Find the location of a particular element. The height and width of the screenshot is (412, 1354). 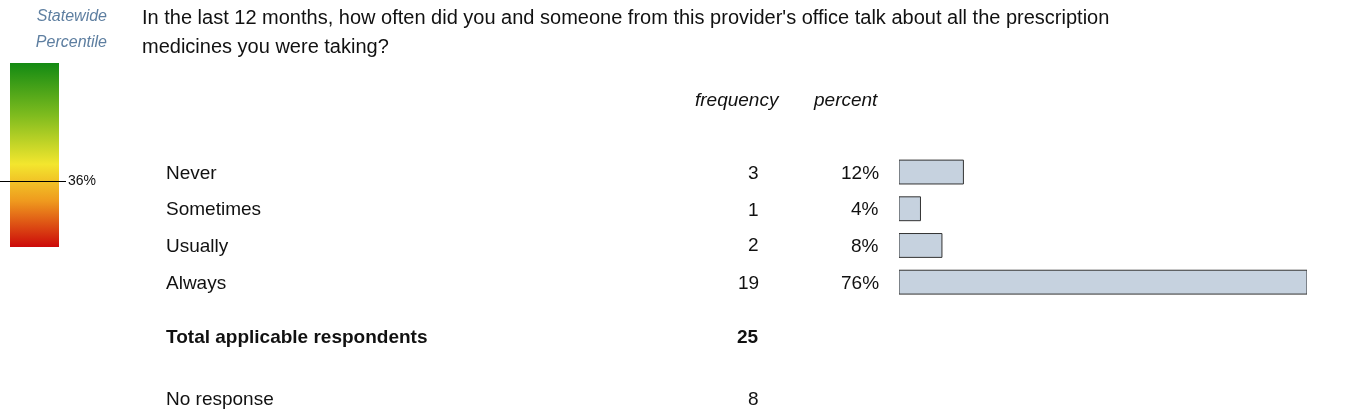

text: No response is located at coordinates (220, 398).